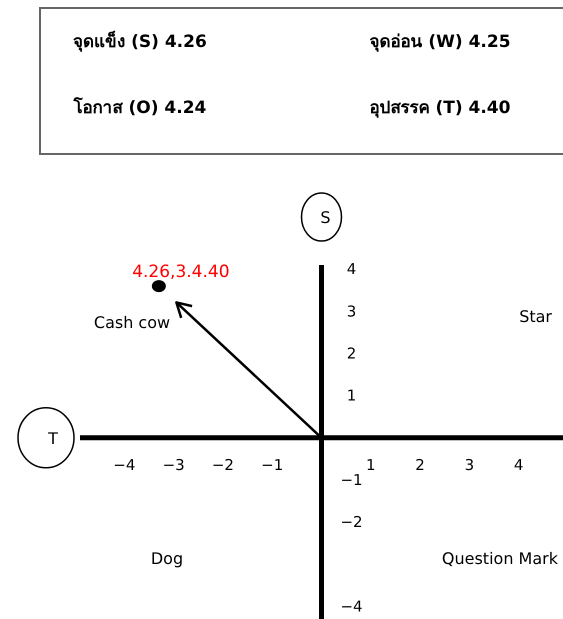 Image resolution: width=563 pixels, height=619 pixels. I want to click on y-tick-label: −4, so click(351, 606).